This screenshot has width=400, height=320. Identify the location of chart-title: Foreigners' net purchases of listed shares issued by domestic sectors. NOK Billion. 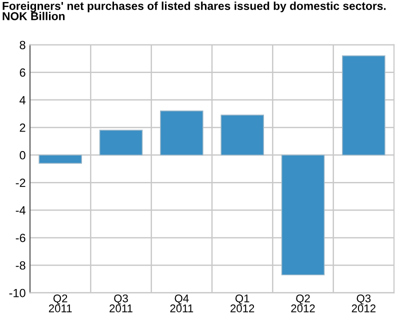
(194, 11).